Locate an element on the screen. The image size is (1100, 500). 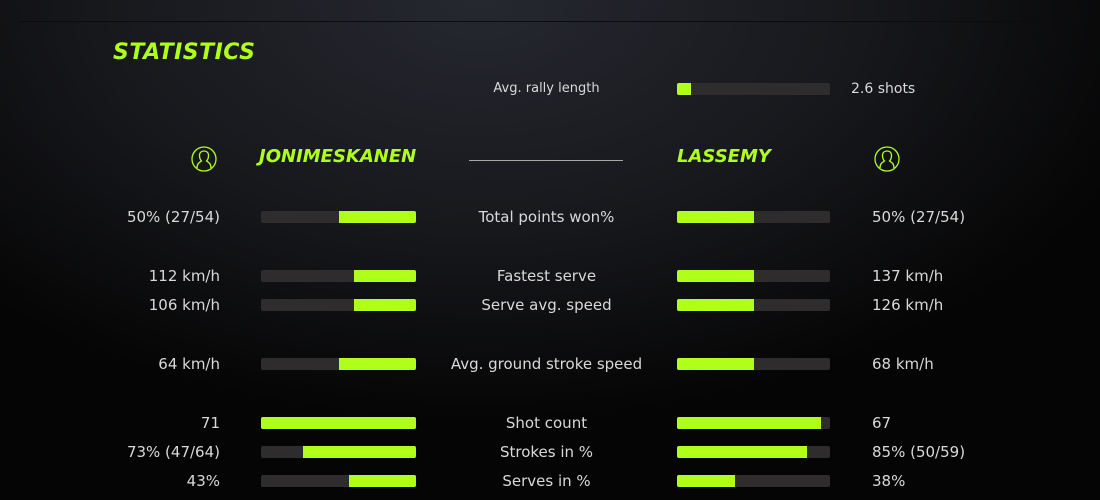
left-value: 112 km/h is located at coordinates (184, 276).